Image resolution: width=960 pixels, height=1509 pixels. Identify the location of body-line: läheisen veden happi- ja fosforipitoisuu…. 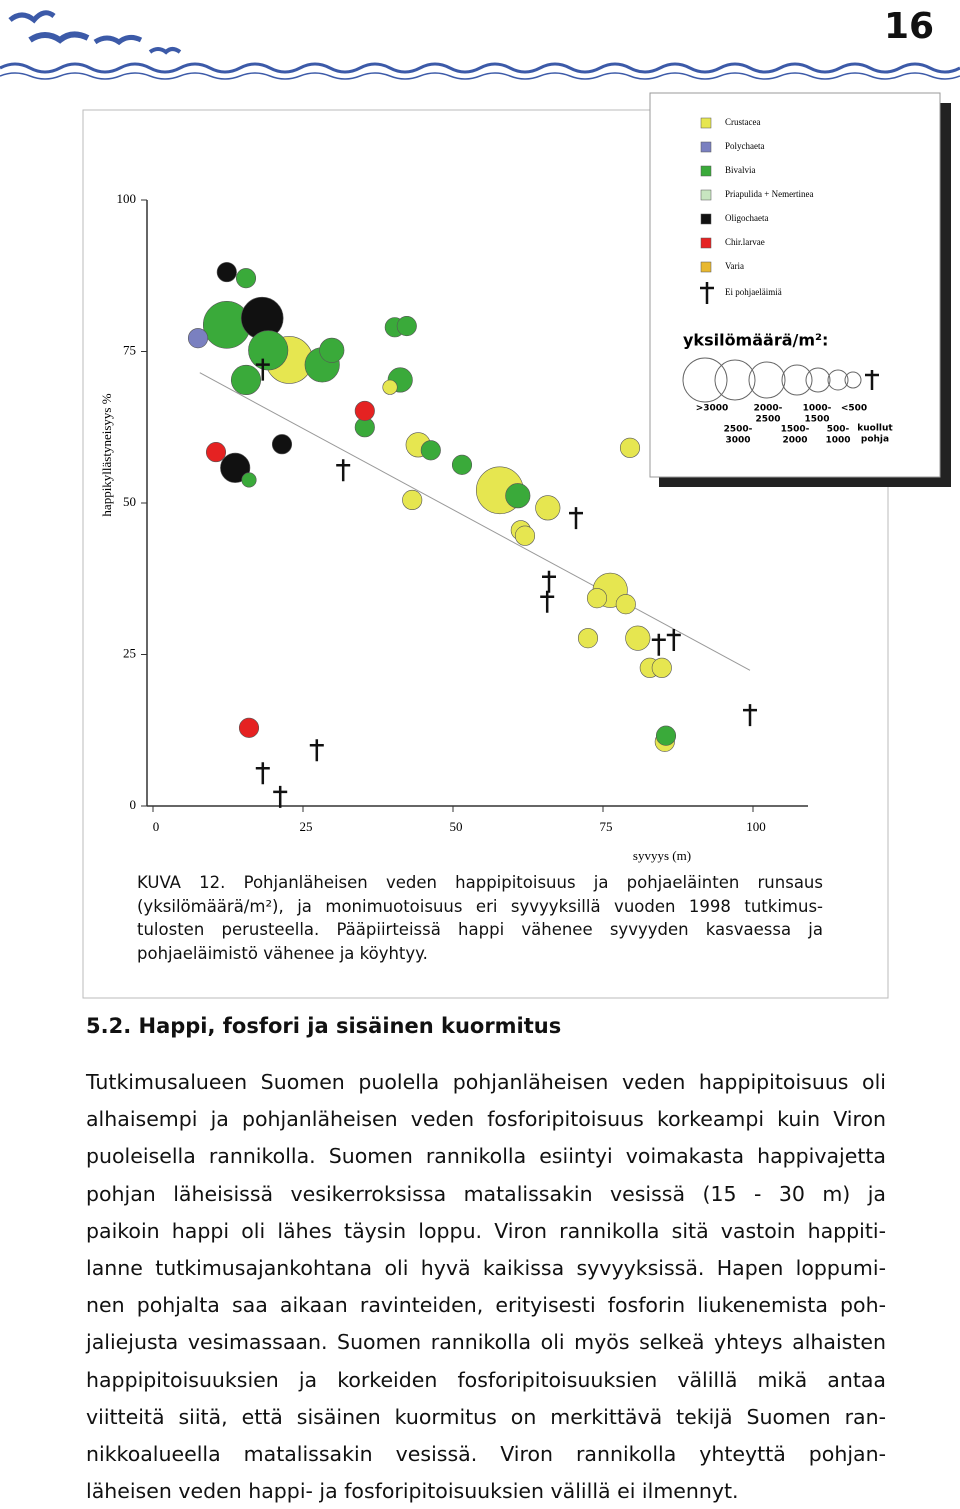
(412, 1491).